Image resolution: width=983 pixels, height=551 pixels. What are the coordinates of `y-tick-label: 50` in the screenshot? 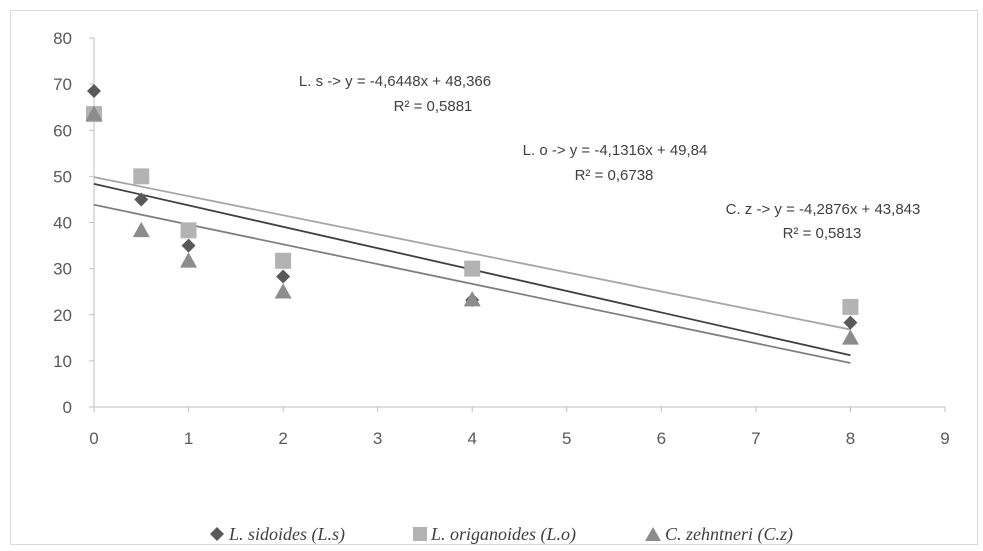 It's located at (62, 176).